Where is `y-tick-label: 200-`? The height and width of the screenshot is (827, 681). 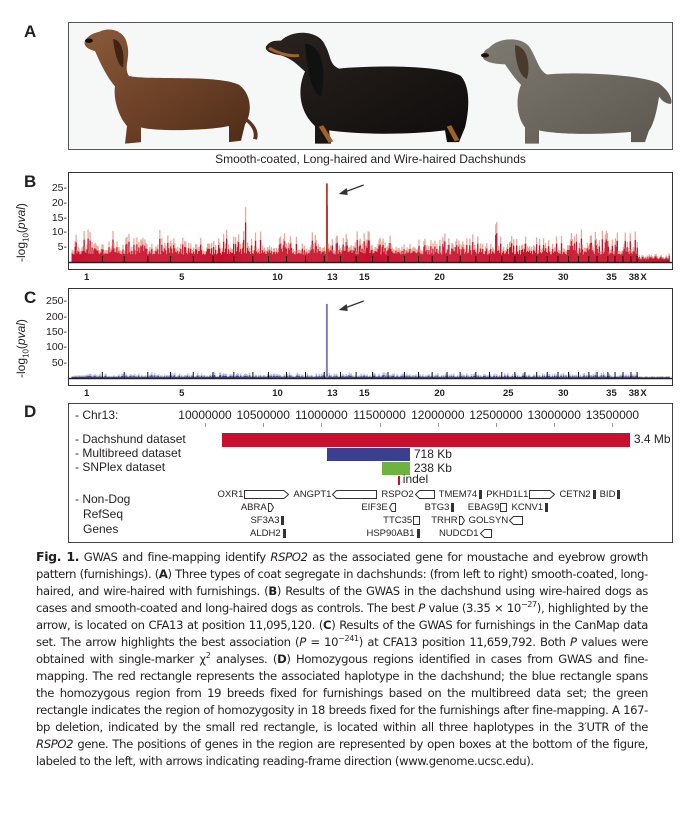
y-tick-label: 200- is located at coordinates (56, 316).